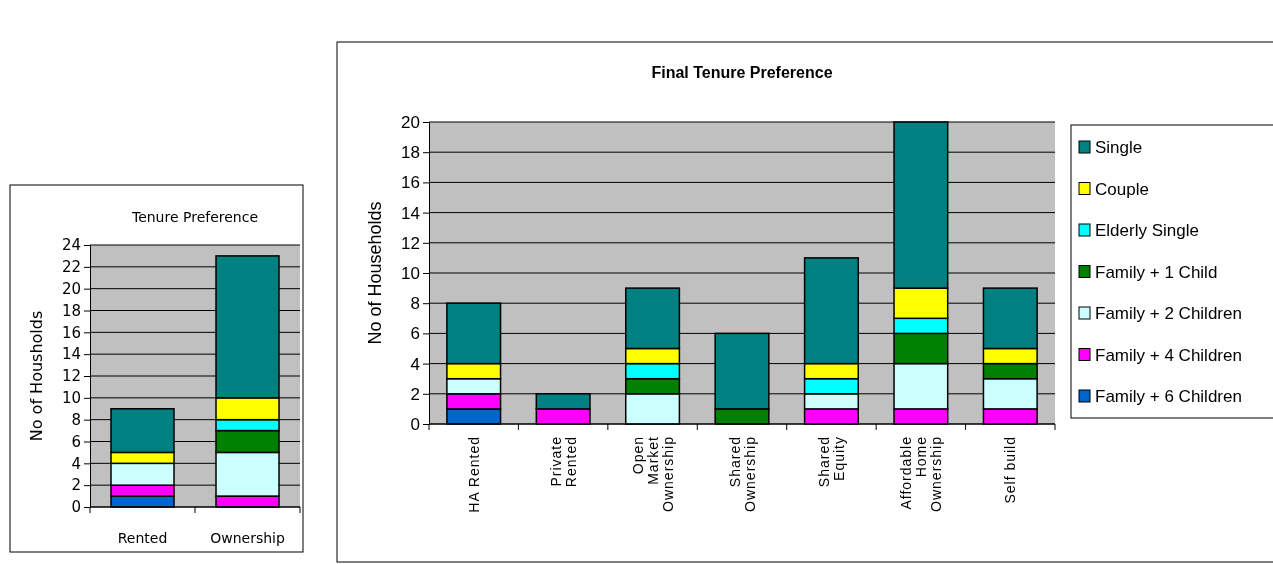  What do you see at coordinates (71, 245) in the screenshot?
I see `y-tick-label: 24` at bounding box center [71, 245].